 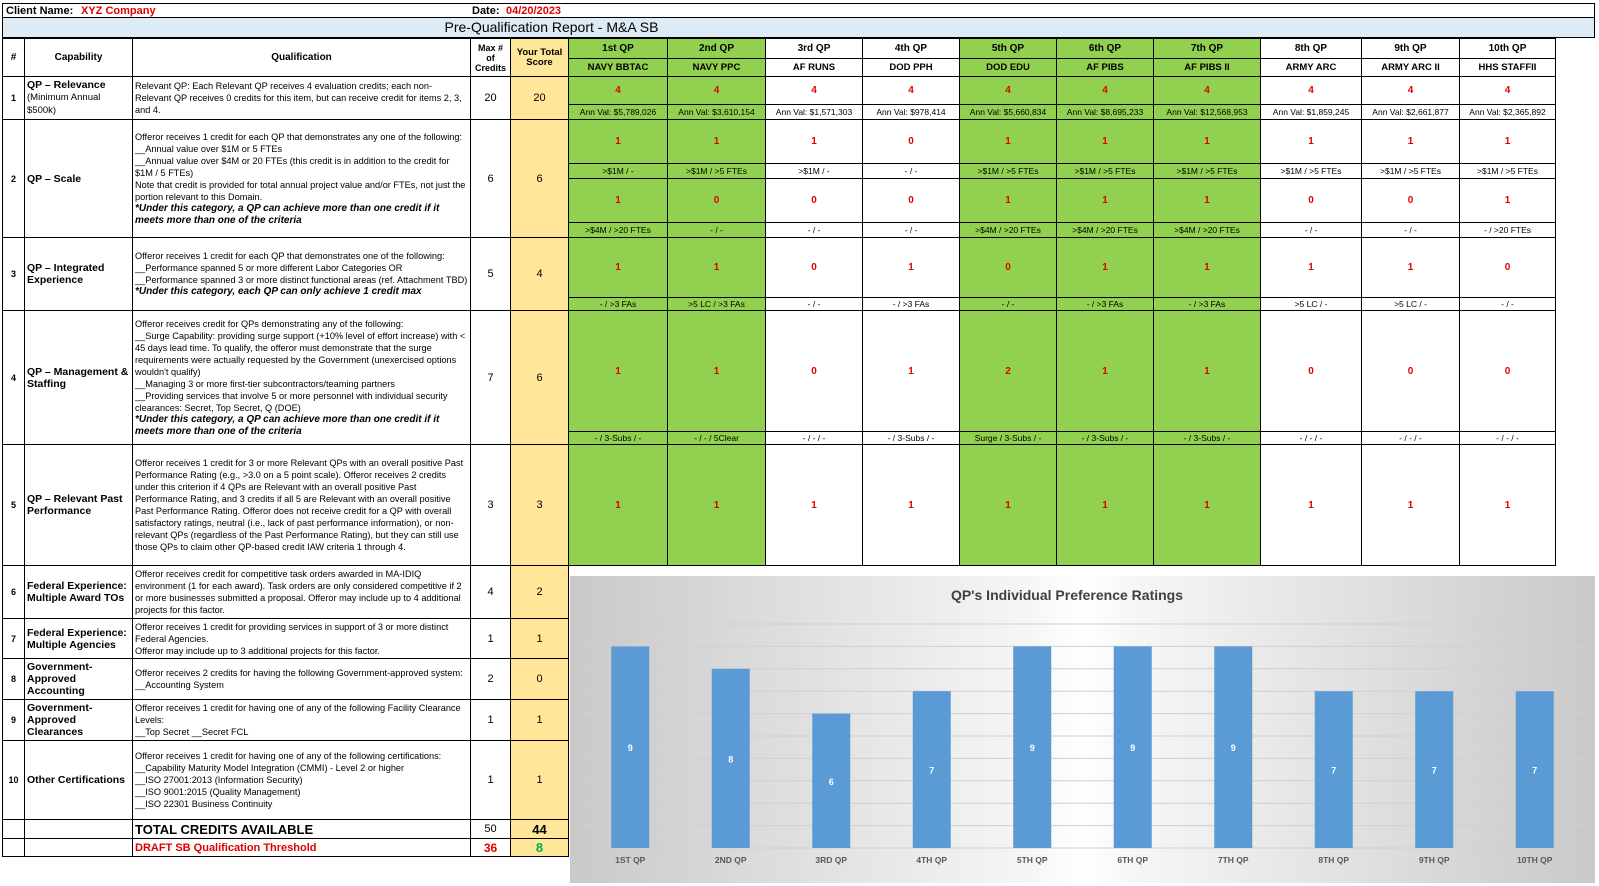 What do you see at coordinates (618, 200) in the screenshot?
I see `qp-credit-2-1: 1` at bounding box center [618, 200].